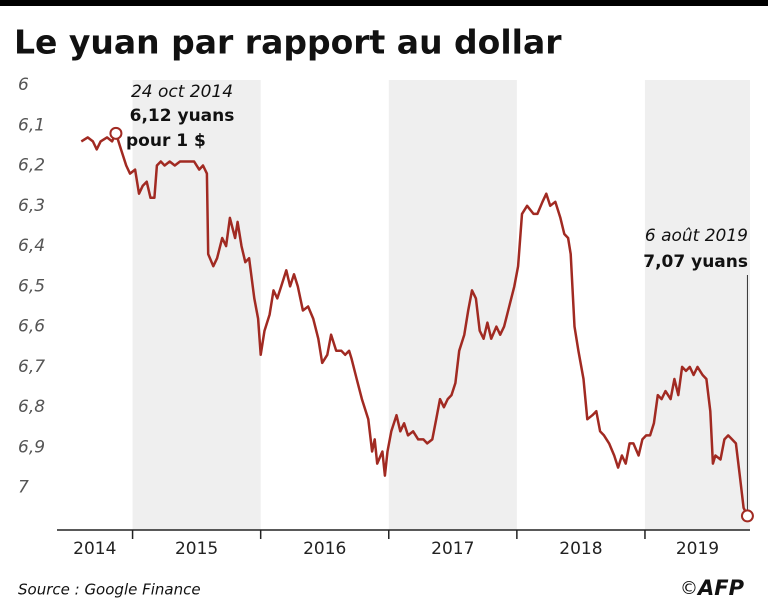  I want to click on annotation-date: 6 août 2019, so click(696, 236).